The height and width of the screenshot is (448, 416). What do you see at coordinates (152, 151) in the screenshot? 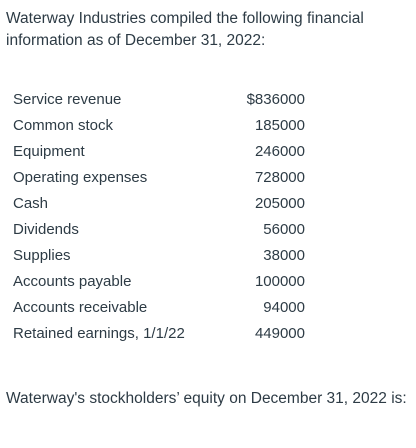
I see `table-row: Equipment 246000` at bounding box center [152, 151].